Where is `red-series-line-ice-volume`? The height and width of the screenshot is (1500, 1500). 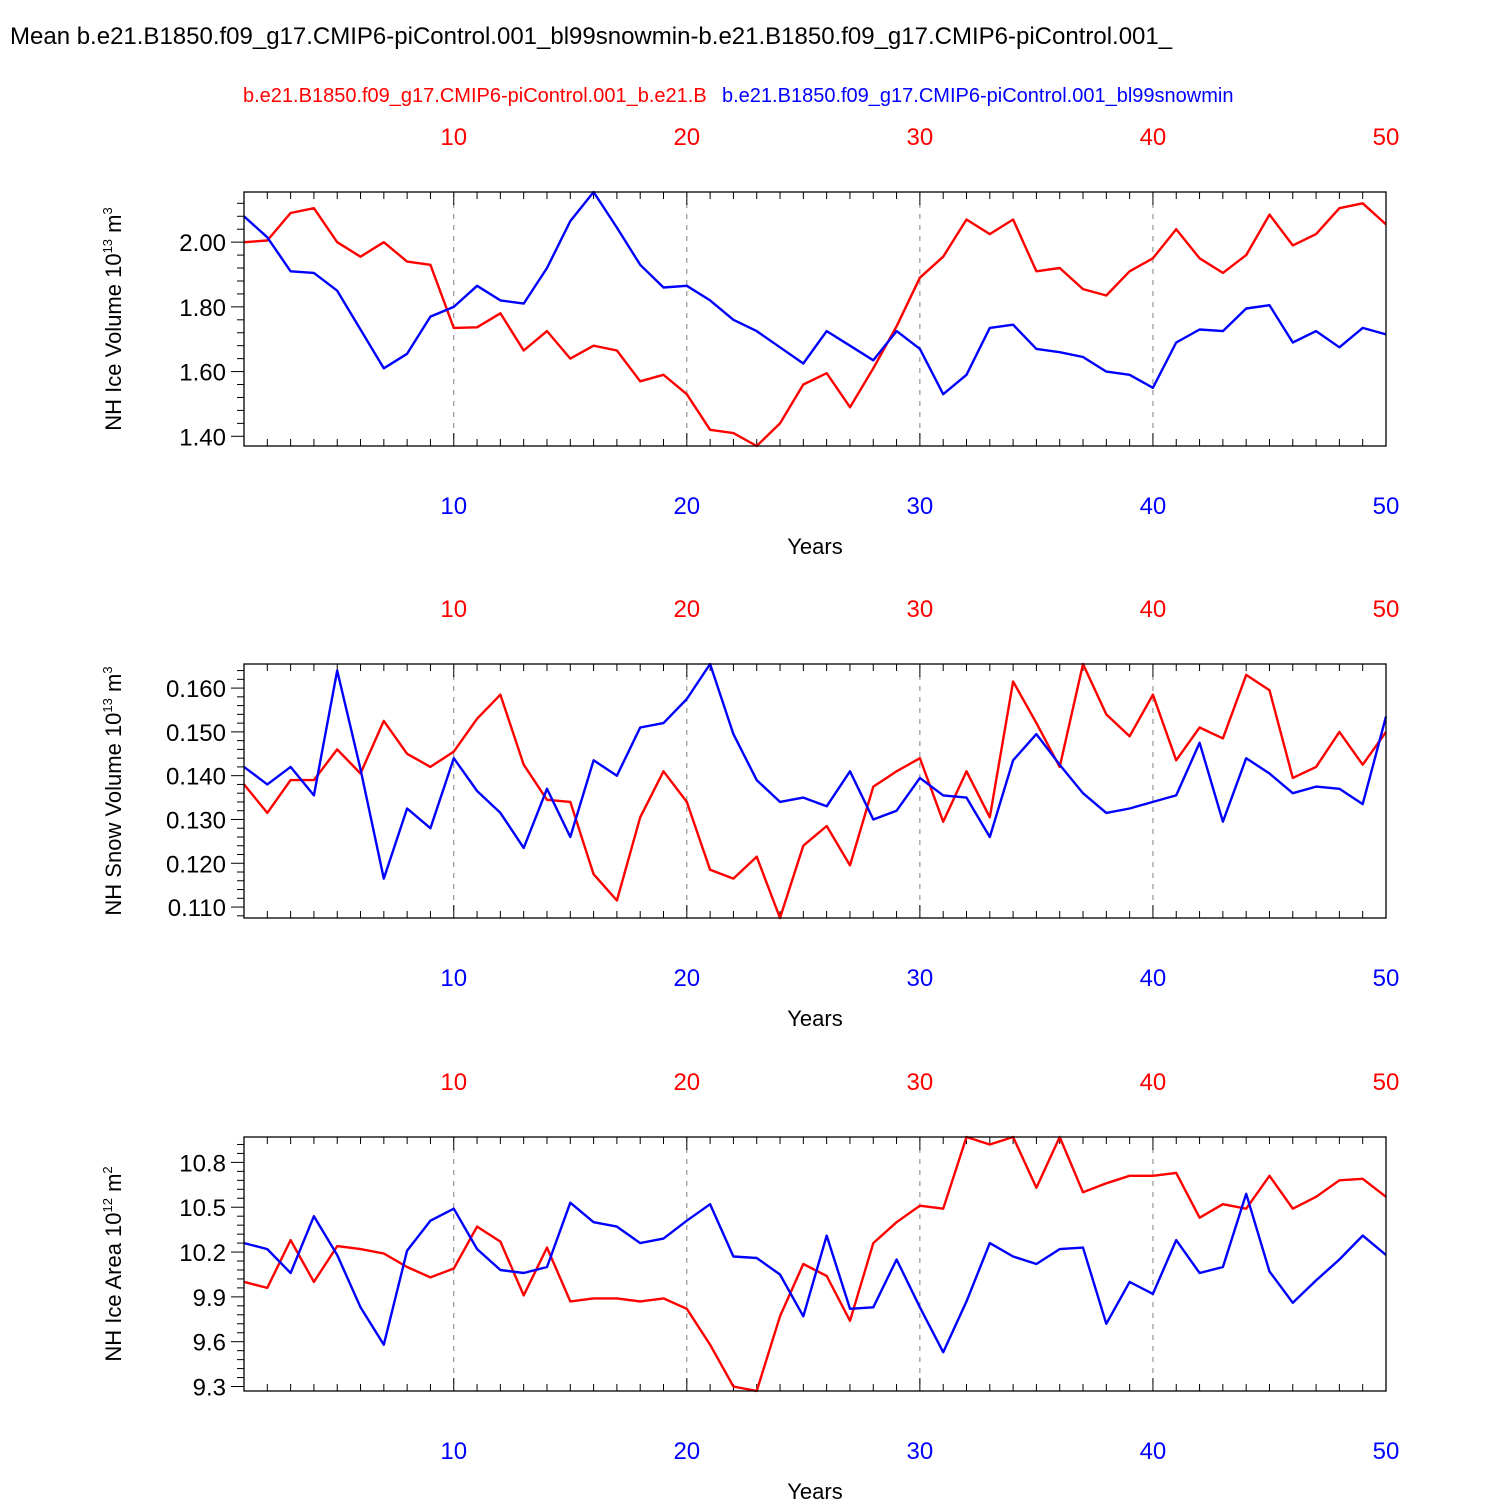 red-series-line-ice-volume is located at coordinates (815, 325).